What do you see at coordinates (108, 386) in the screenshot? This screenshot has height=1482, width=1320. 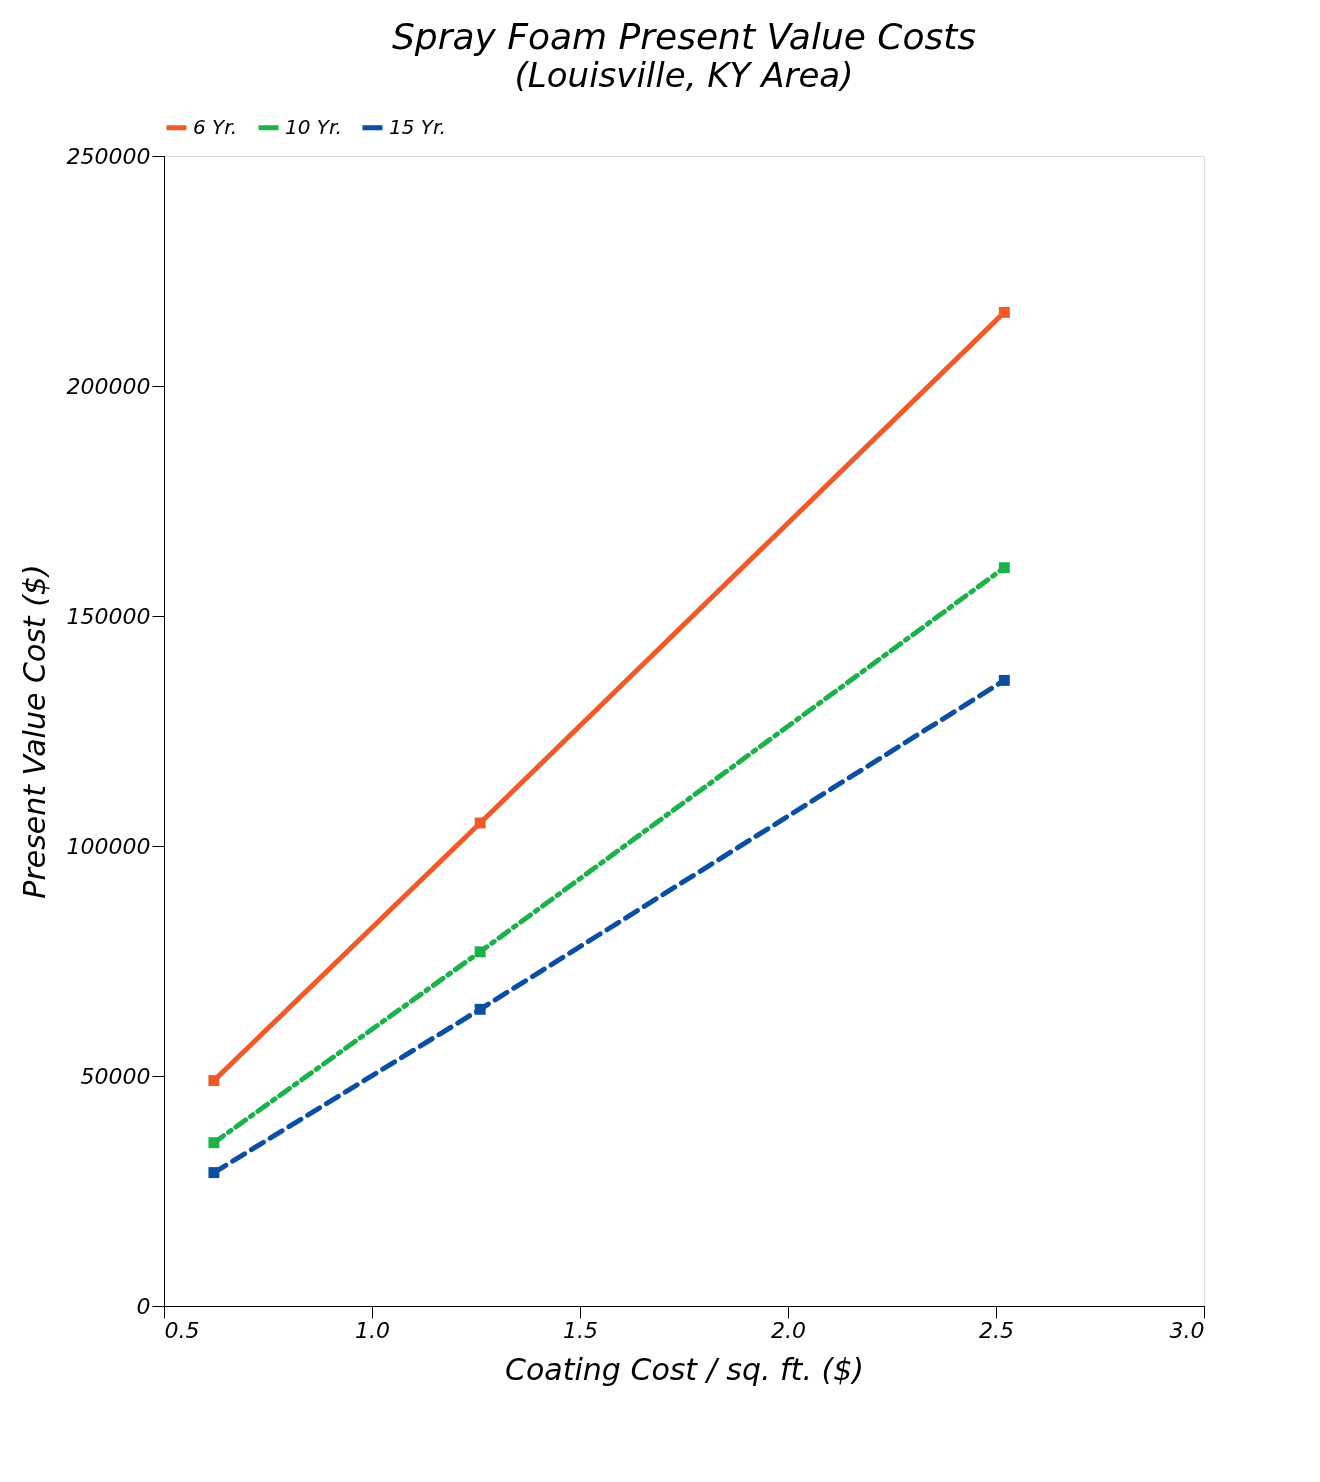 I see `y-tick-label: 200000` at bounding box center [108, 386].